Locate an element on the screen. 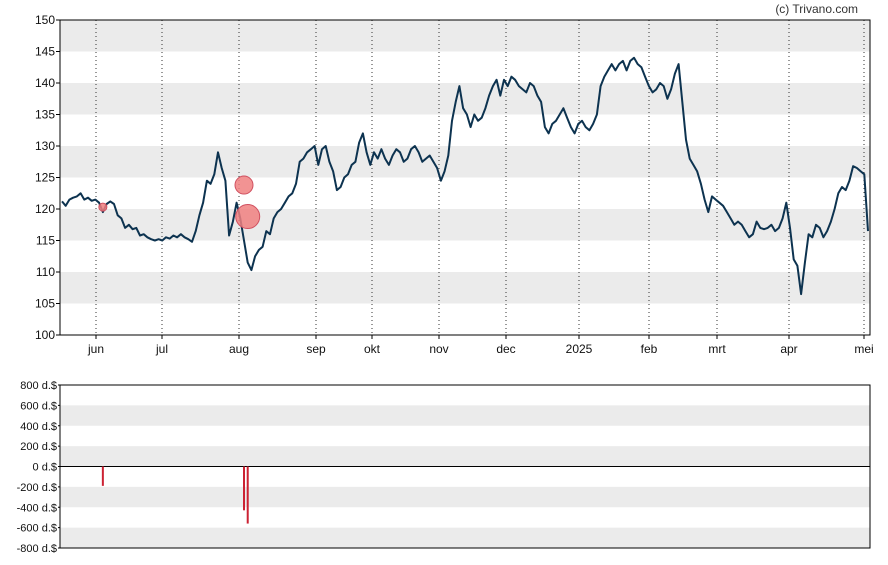 The height and width of the screenshot is (565, 888). x-tick-label: jun is located at coordinates (95, 349).